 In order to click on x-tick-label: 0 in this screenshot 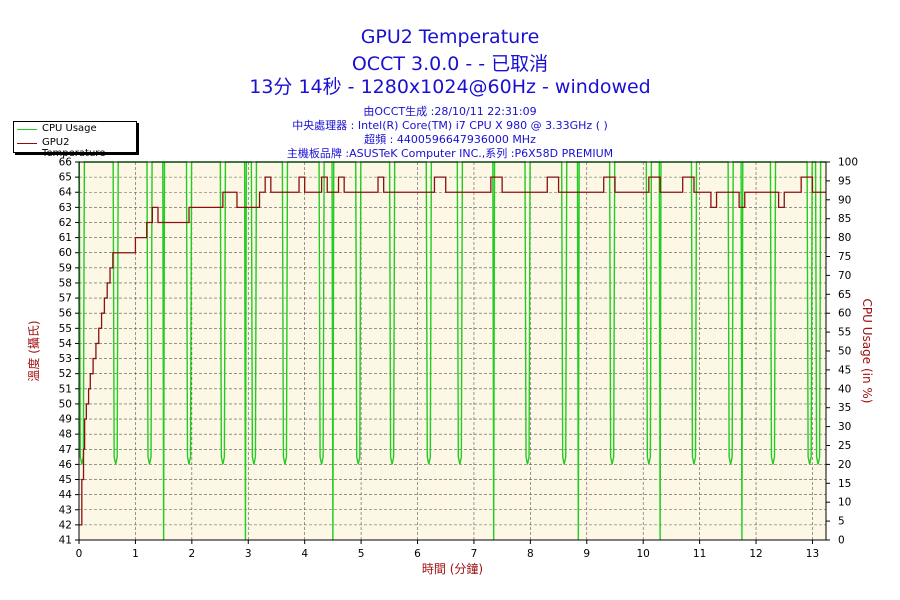, I will do `click(79, 554)`.